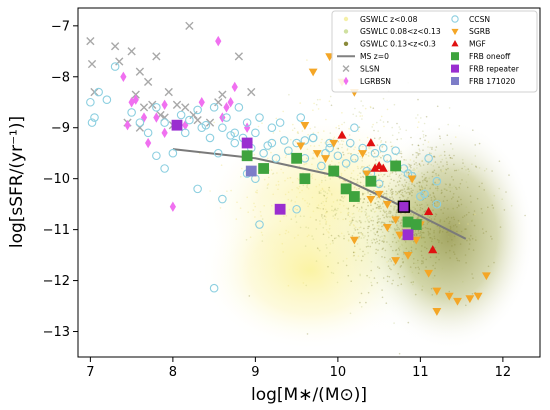 The width and height of the screenshot is (550, 410). I want to click on lgrbsn-point, so click(144, 117).